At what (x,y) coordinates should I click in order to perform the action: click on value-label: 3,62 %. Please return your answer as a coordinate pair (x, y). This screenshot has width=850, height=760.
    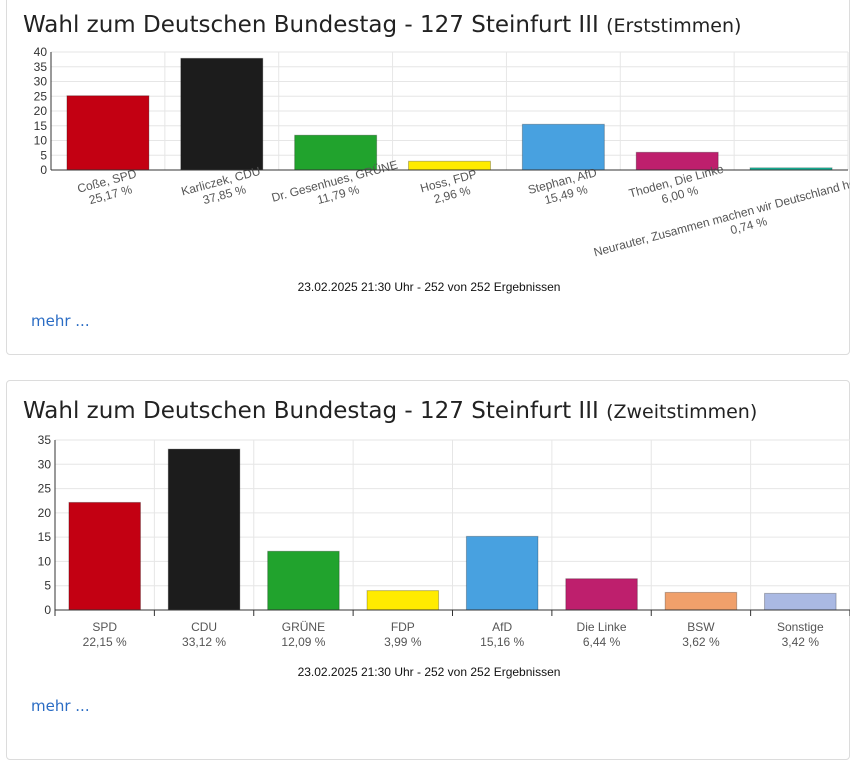
    Looking at the image, I should click on (701, 642).